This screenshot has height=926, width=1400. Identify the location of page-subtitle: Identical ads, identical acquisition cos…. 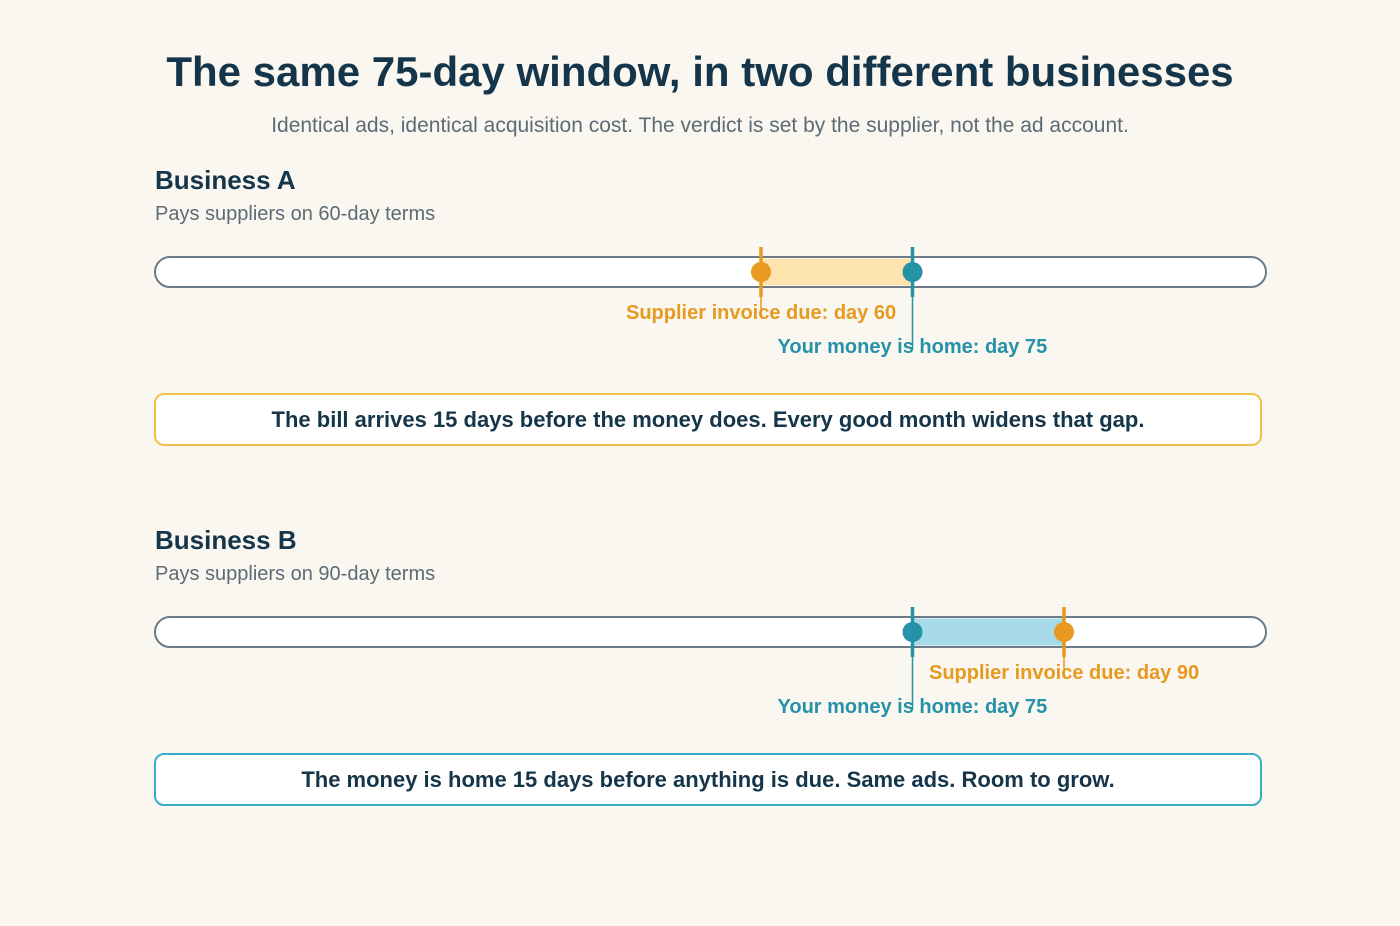
(700, 125).